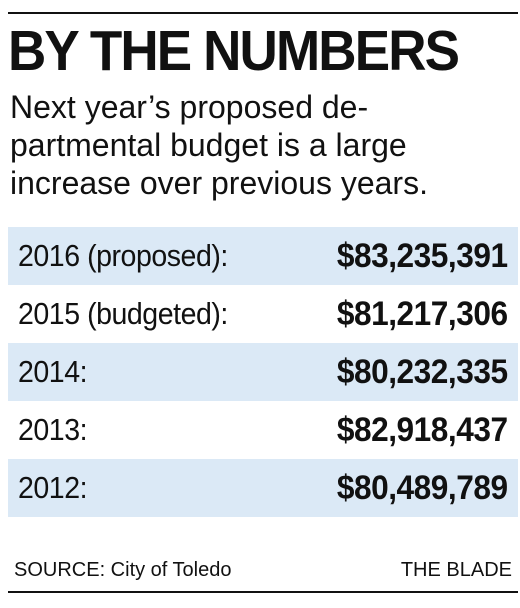  I want to click on bottom-rule, so click(263, 592).